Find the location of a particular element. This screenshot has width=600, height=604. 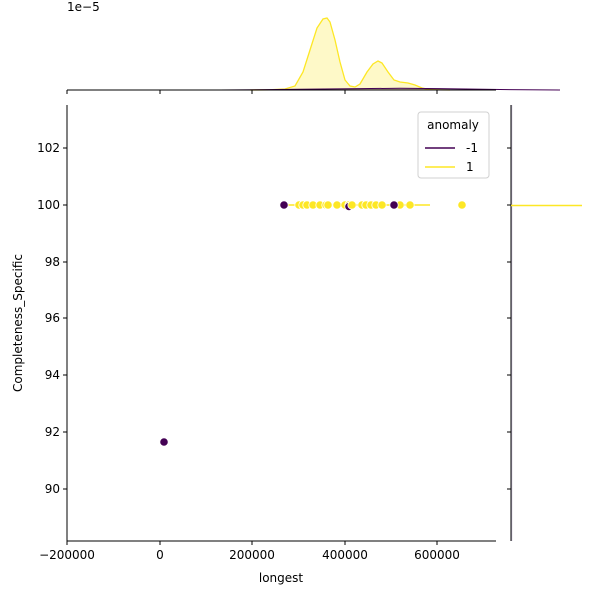

y-tick-label: 90 is located at coordinates (52, 489).